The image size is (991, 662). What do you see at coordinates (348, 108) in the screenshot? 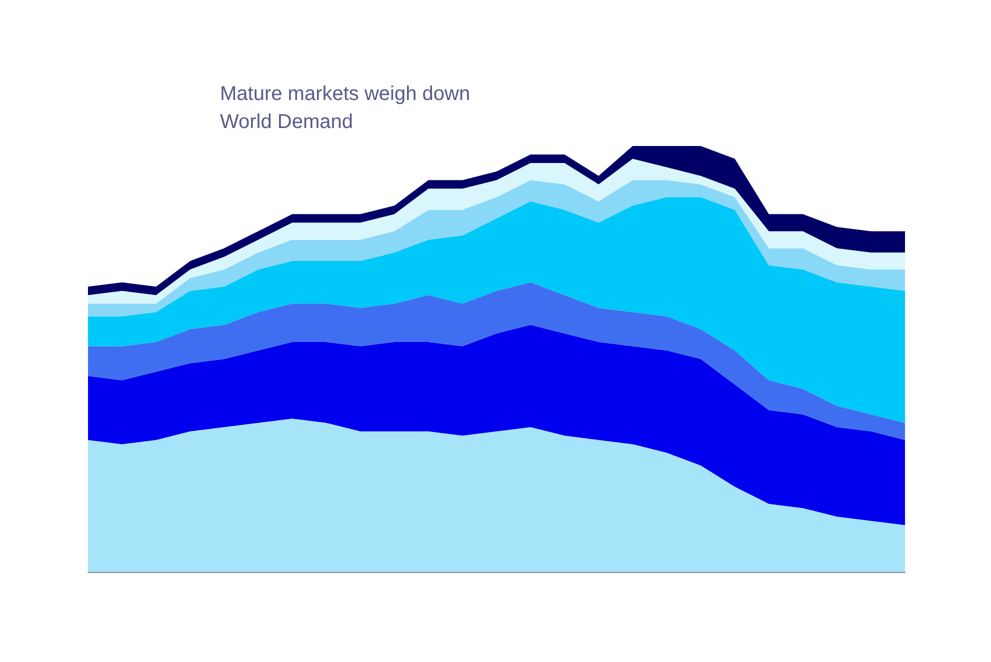
I see `chart-title: Mature markets weigh down World Demand` at bounding box center [348, 108].